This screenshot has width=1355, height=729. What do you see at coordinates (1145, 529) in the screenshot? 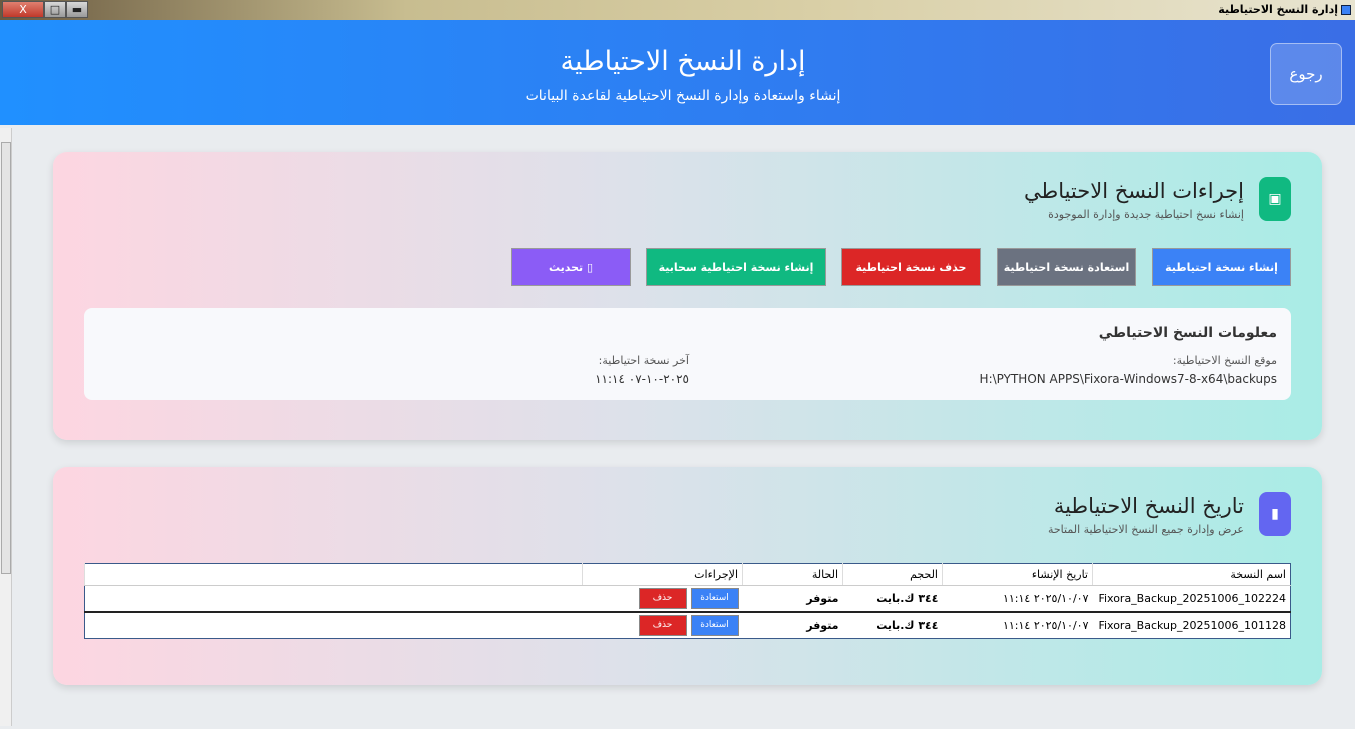
I see `card-subtitle: عرض وإدارة جميع النسخ الاحتياطية المتاحة` at bounding box center [1145, 529].